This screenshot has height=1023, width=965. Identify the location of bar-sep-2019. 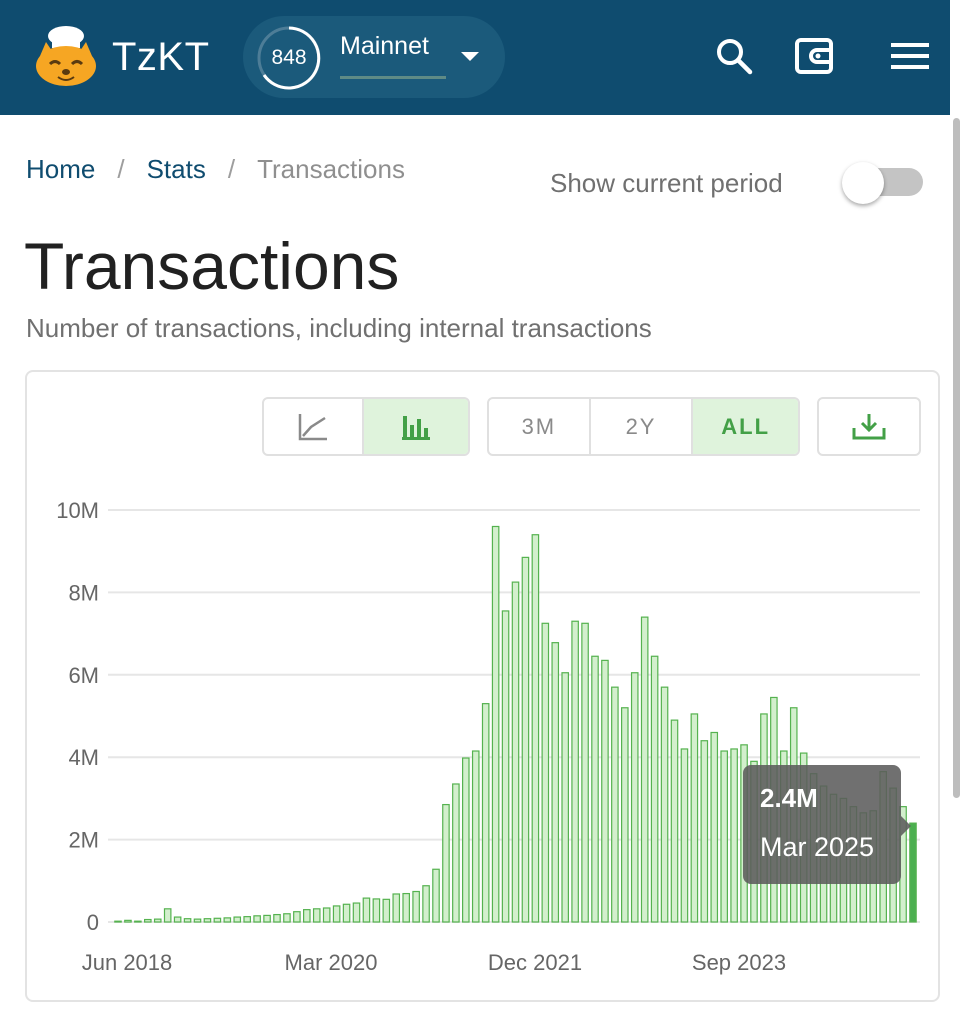
(257, 919).